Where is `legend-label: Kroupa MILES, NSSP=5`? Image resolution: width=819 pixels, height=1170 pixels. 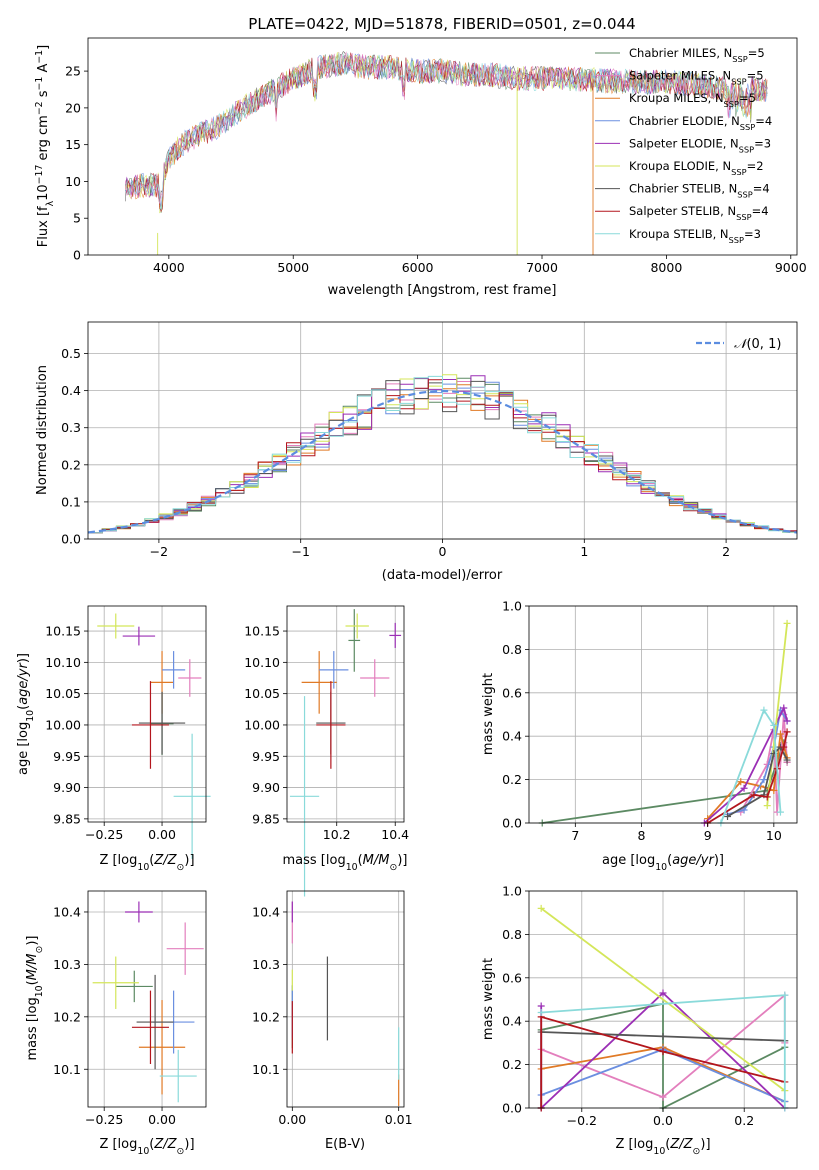
legend-label: Kroupa MILES, NSSP=5 is located at coordinates (692, 100).